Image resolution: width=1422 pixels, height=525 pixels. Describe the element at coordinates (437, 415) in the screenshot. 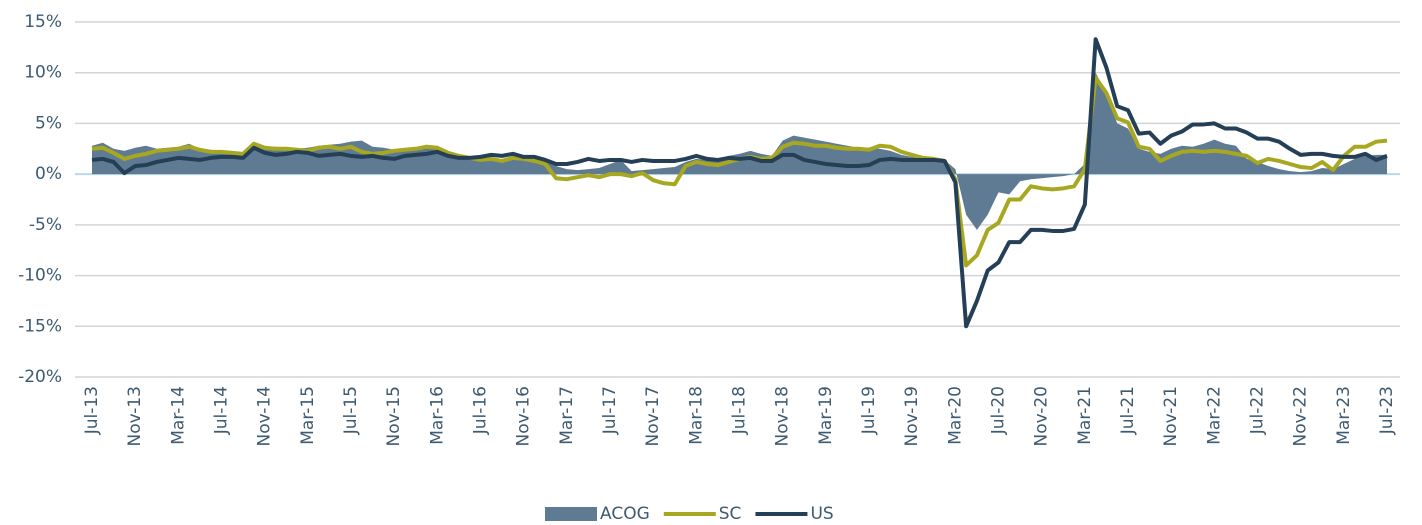

I see `x-tick-label: Mar-16` at that location.